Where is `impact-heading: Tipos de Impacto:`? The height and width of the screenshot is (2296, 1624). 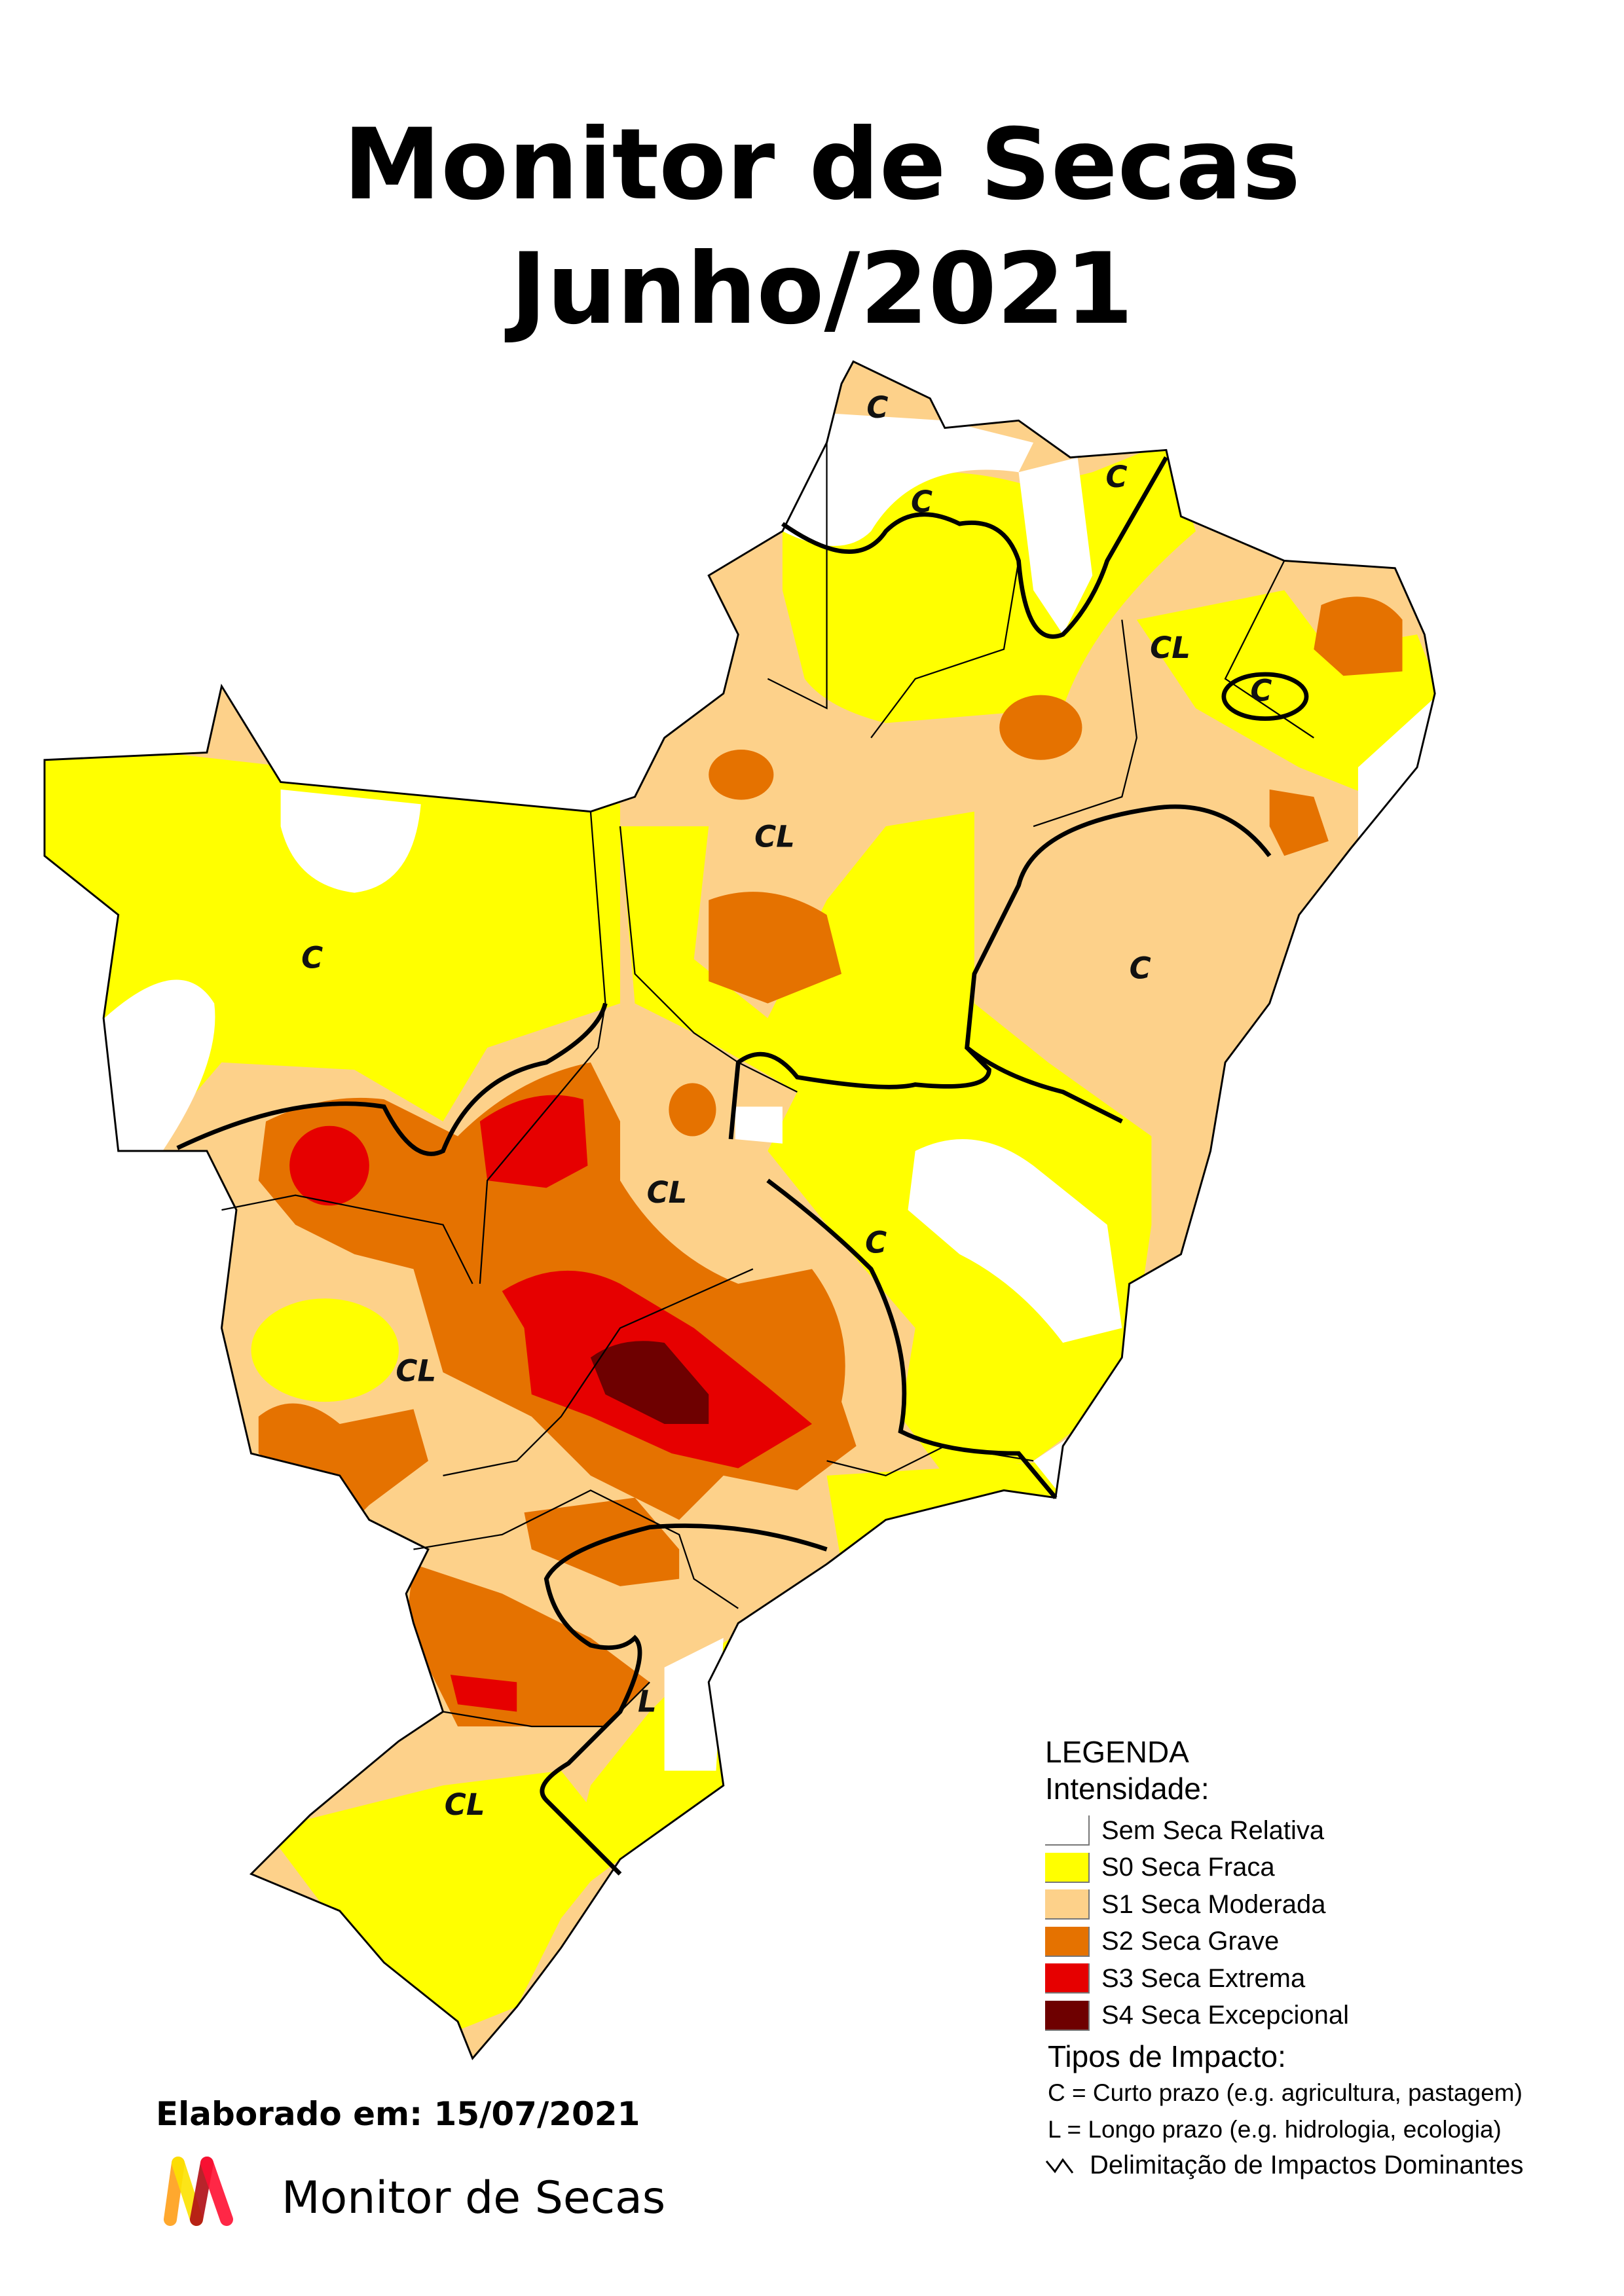 impact-heading: Tipos de Impacto: is located at coordinates (1167, 2056).